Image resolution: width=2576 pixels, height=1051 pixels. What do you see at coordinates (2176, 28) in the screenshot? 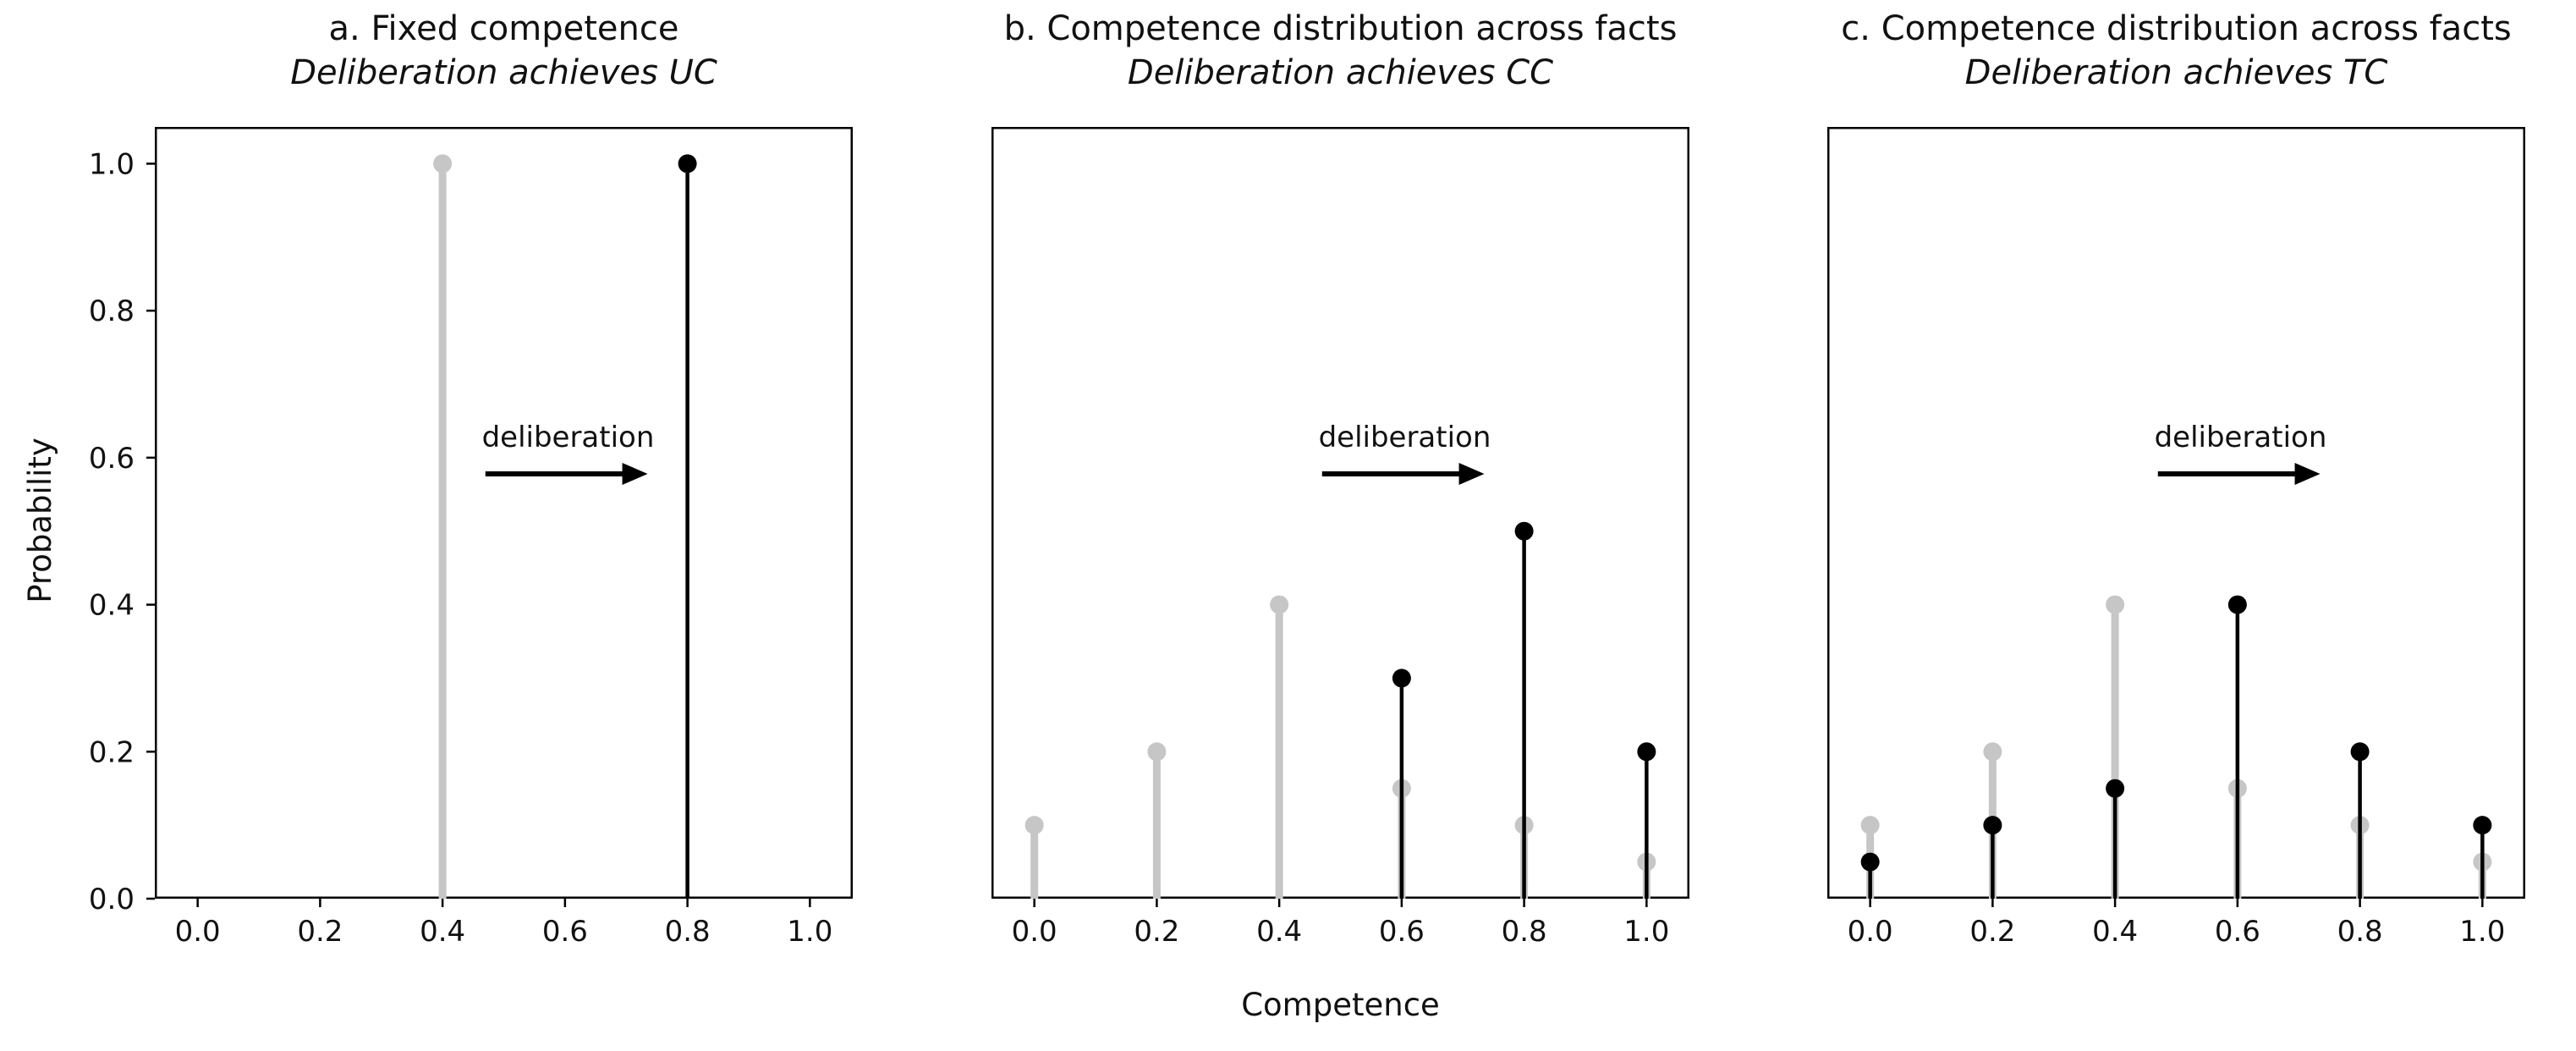
I see `panel-c-title: c. Competence distribution across facts` at bounding box center [2176, 28].